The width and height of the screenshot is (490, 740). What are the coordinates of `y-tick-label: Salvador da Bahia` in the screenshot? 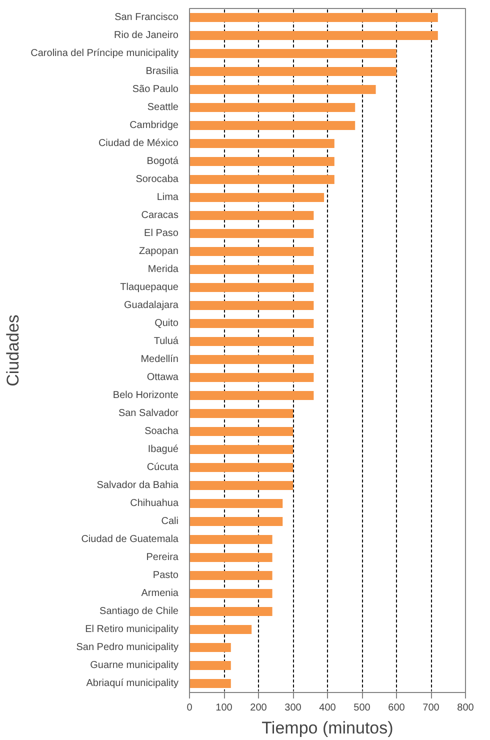 It's located at (137, 485).